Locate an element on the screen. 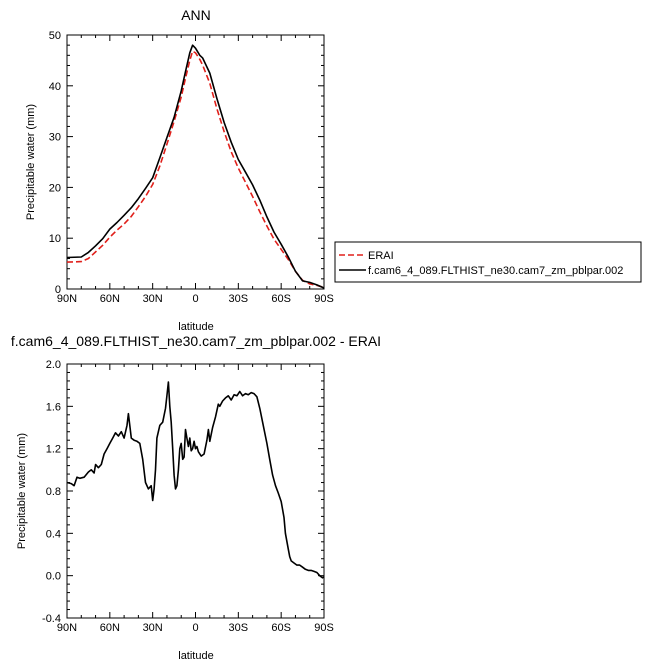 The width and height of the screenshot is (666, 664). bottom-y-tick-label: -0.4 is located at coordinates (51, 619).